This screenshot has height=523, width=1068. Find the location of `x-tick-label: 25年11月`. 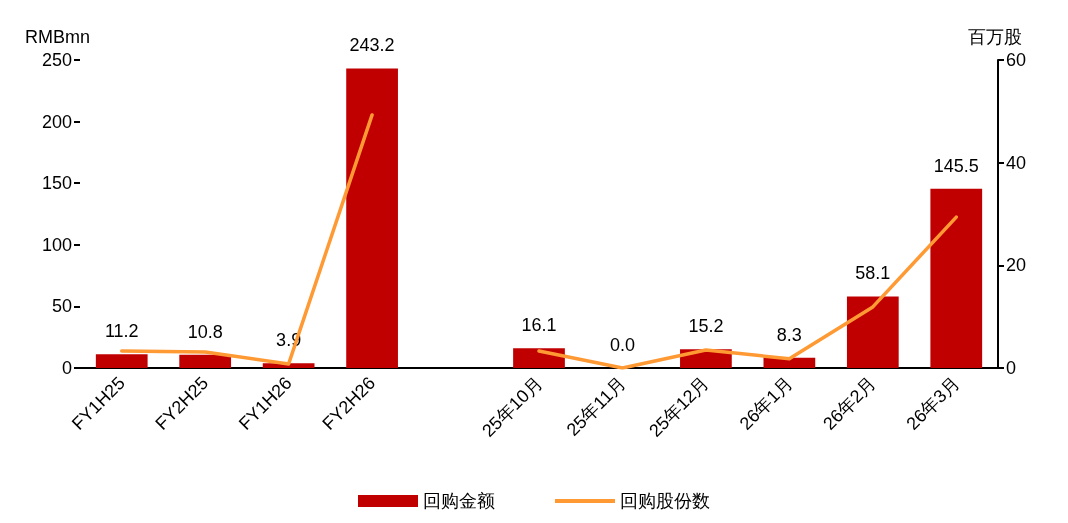

x-tick-label: 25年11月 is located at coordinates (596, 406).